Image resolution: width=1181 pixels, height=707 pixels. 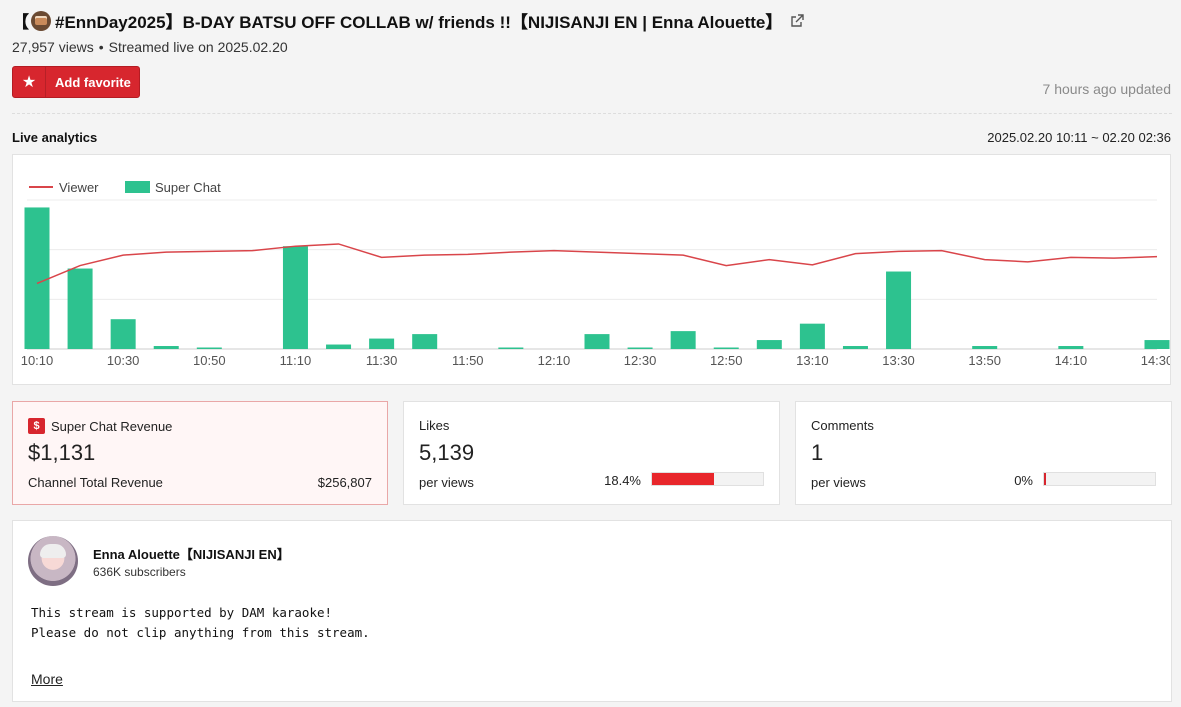 I want to click on x-tick-label: 13:30, so click(x=898, y=360).